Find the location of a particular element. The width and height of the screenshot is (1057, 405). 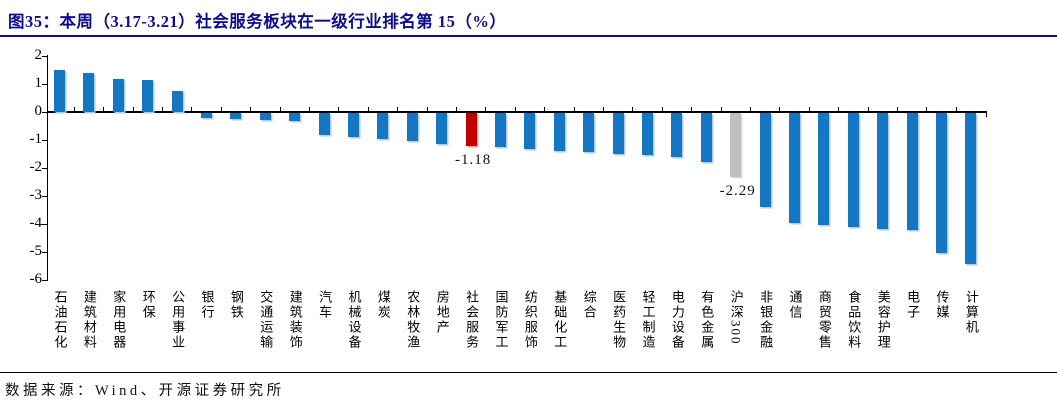

category-label-有色金属: 有色金属 is located at coordinates (707, 320).